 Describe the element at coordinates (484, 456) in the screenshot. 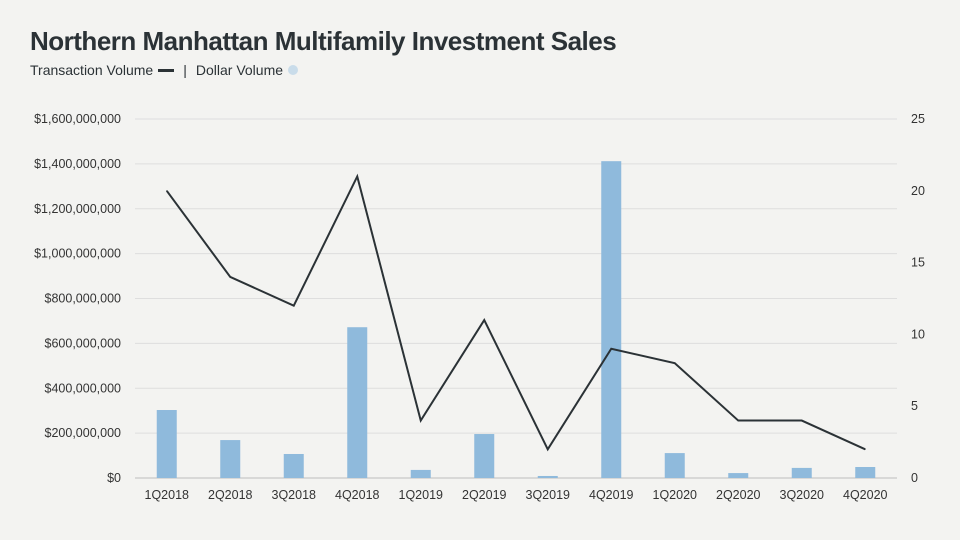

I see `bar-2Q2019` at that location.